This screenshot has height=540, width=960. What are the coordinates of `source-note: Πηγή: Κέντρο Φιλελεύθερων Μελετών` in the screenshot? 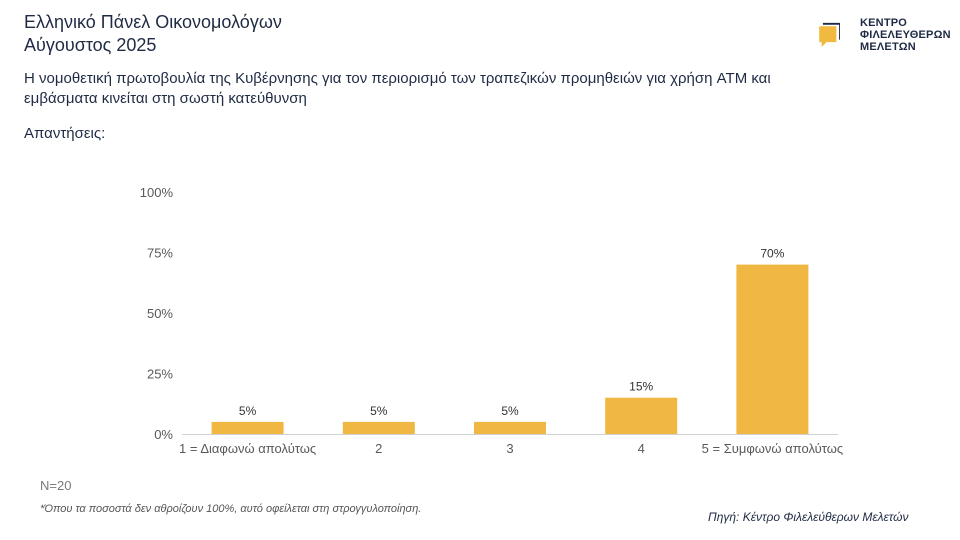 It's located at (808, 517).